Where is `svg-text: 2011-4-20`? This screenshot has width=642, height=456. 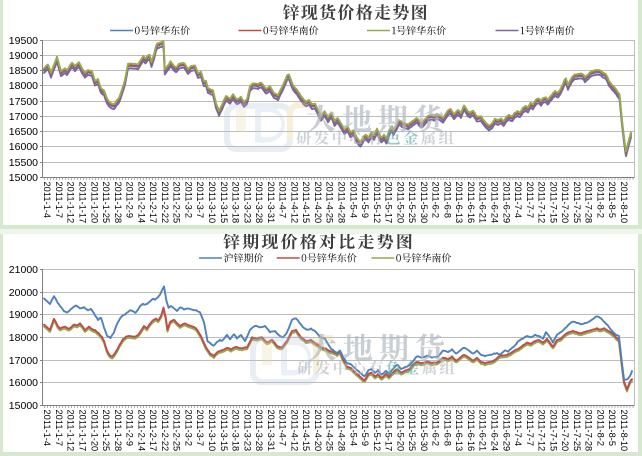 svg-text: 2011-4-20 is located at coordinates (318, 203).